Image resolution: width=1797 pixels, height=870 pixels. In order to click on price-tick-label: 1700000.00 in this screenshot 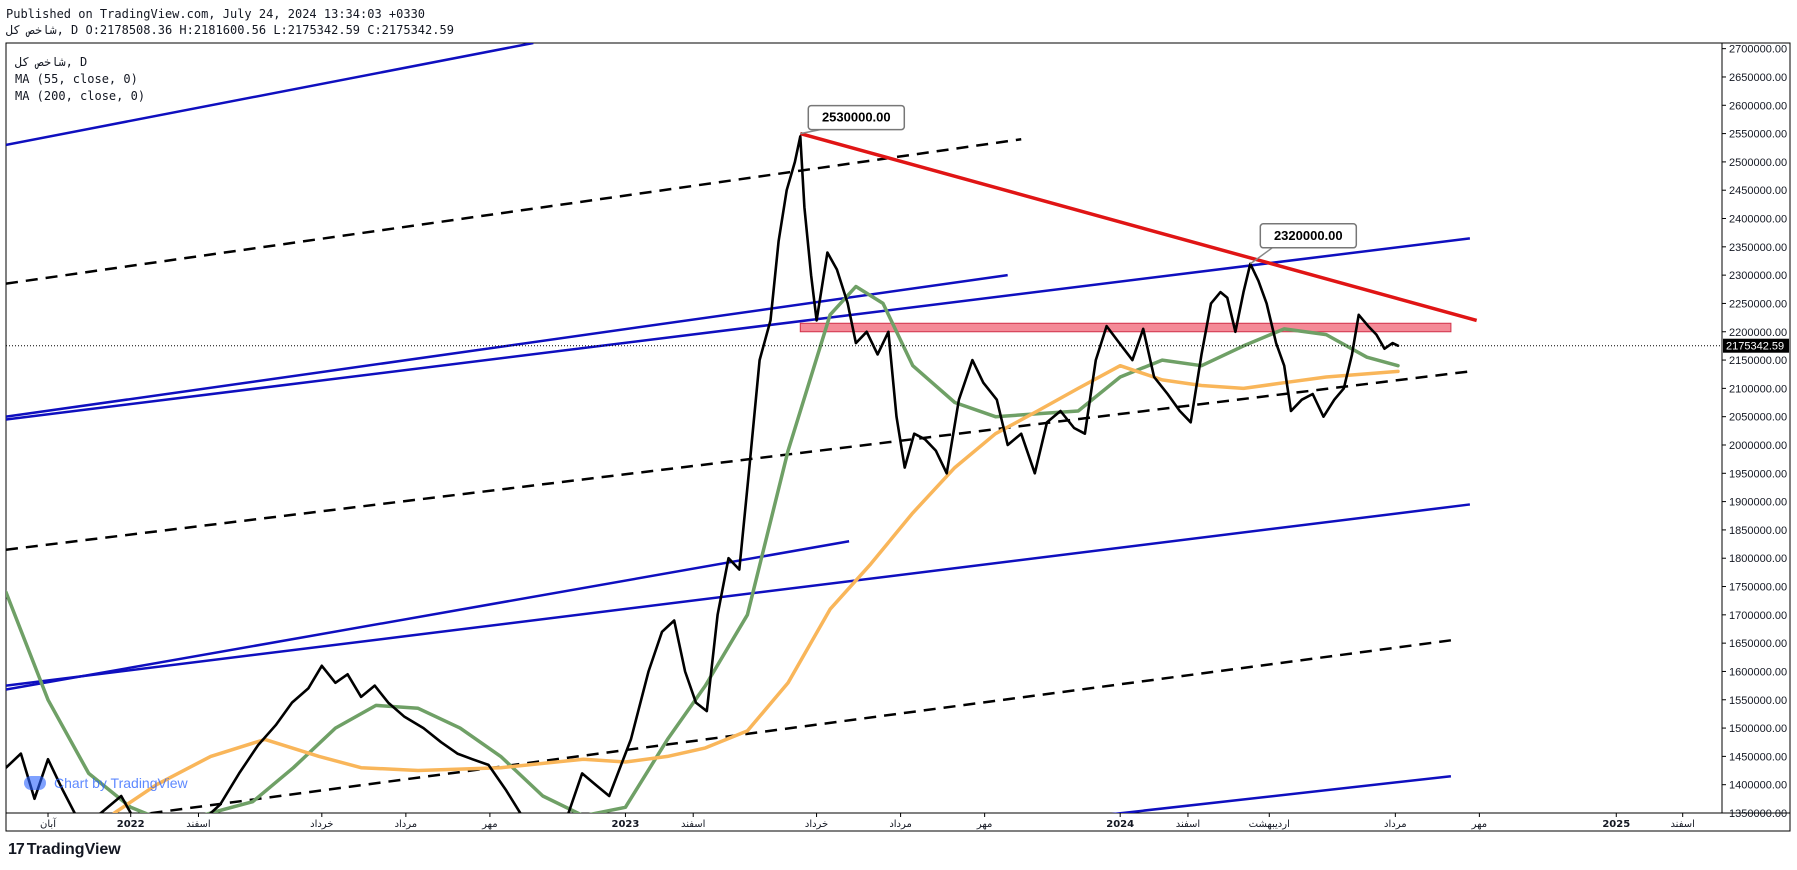, I will do `click(1758, 616)`.